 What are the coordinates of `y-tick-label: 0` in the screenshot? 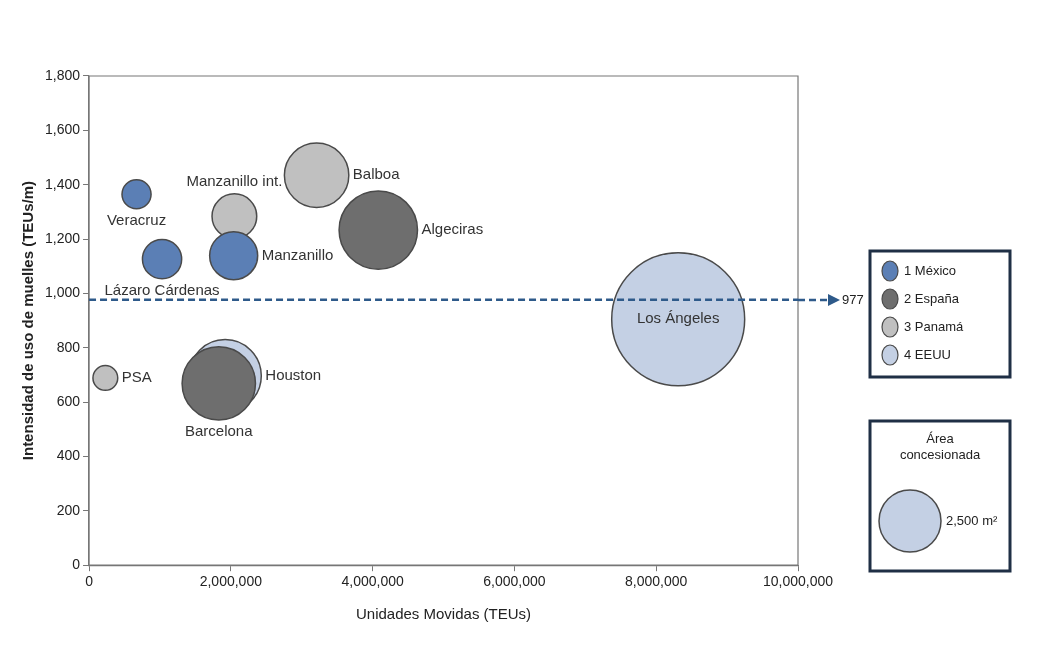 It's located at (76, 564).